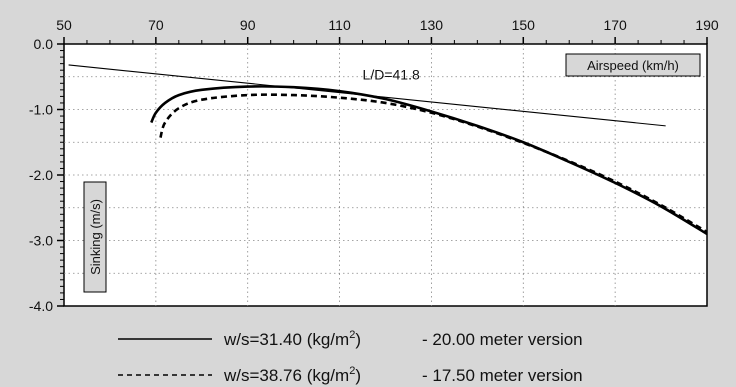  I want to click on legend-label-dashed: w/s=38.76 (kg/m2), so click(292, 375).